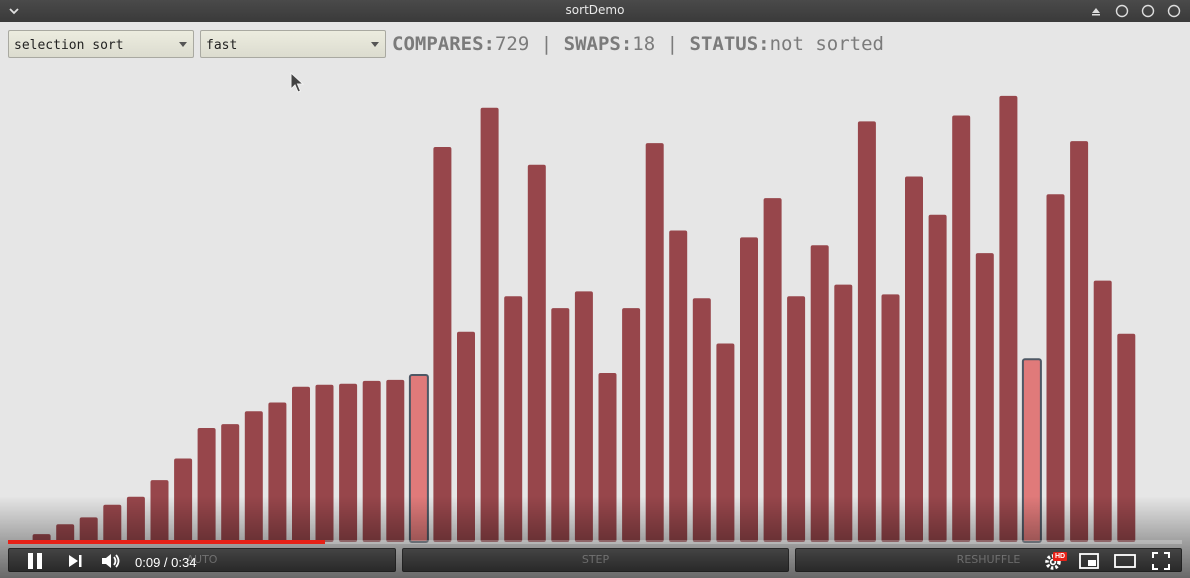  Describe the element at coordinates (443, 44) in the screenshot. I see `compares-label: COMPARES:` at that location.